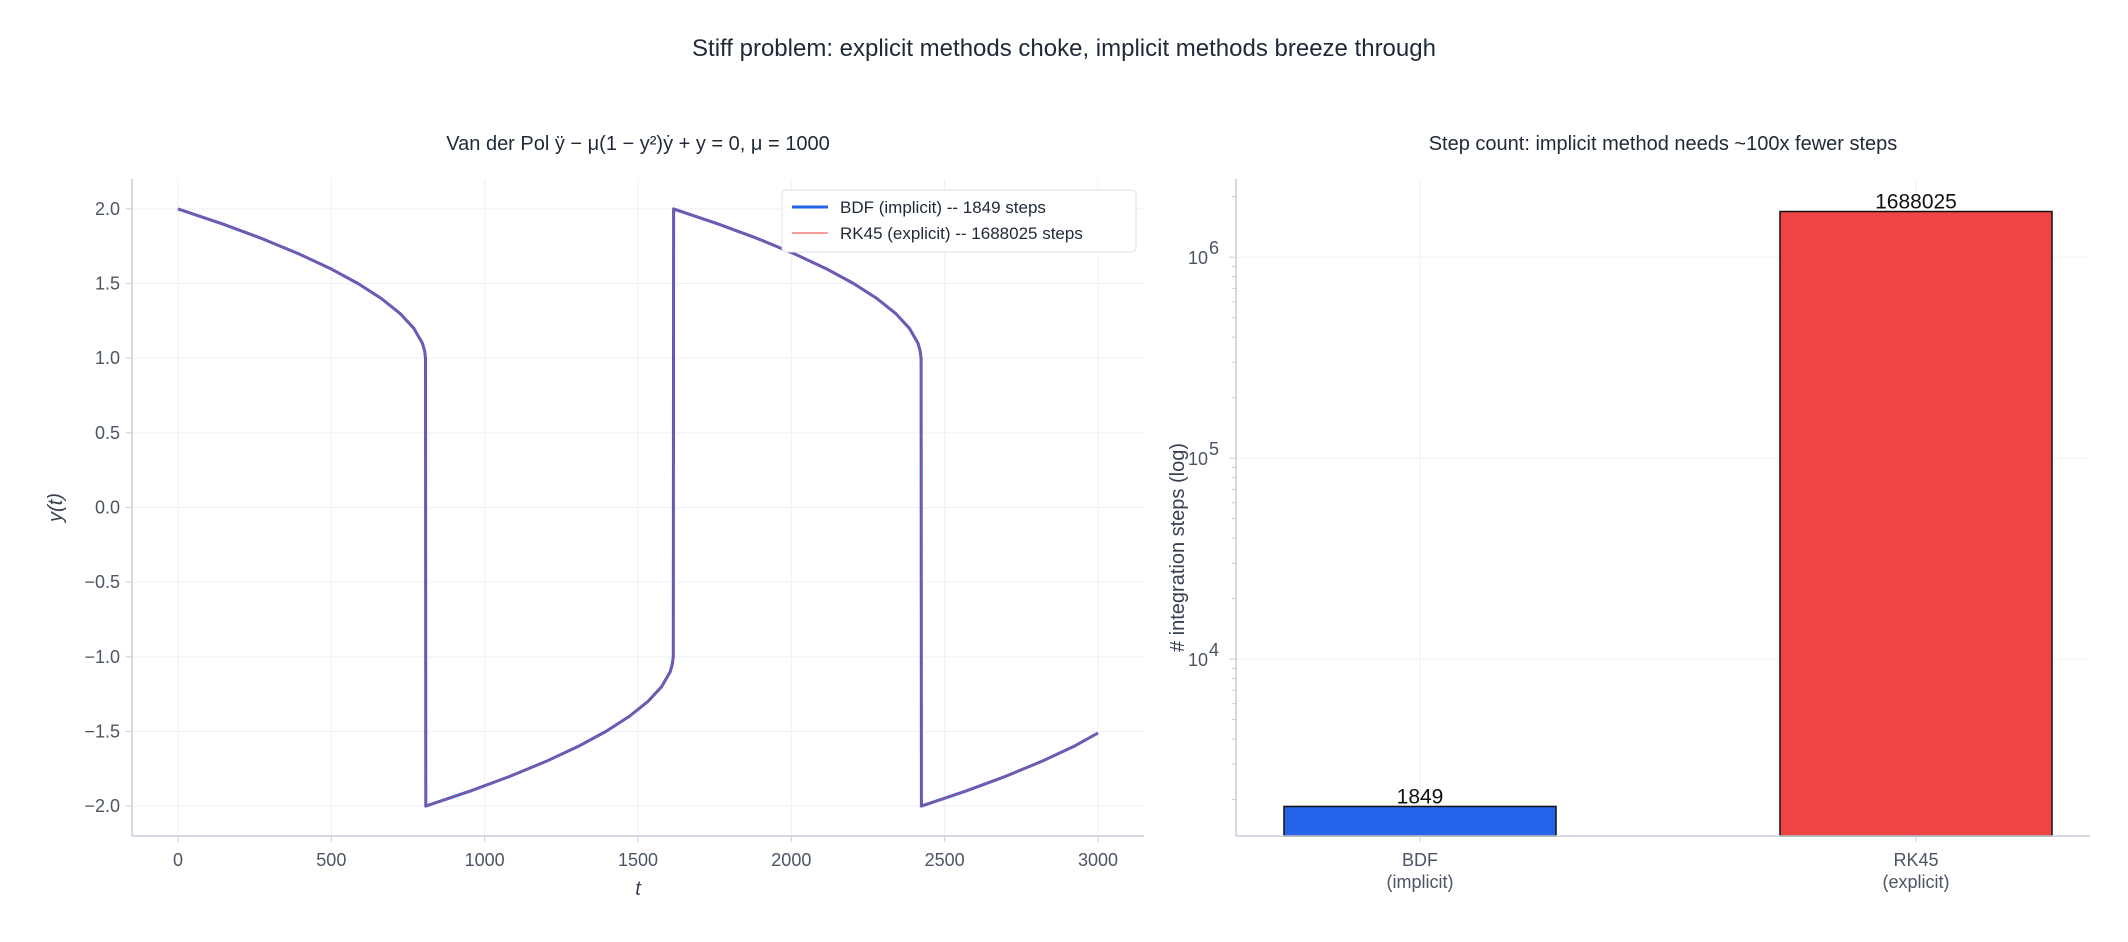 The image size is (2128, 942). I want to click on x-axis-label: t, so click(638, 889).